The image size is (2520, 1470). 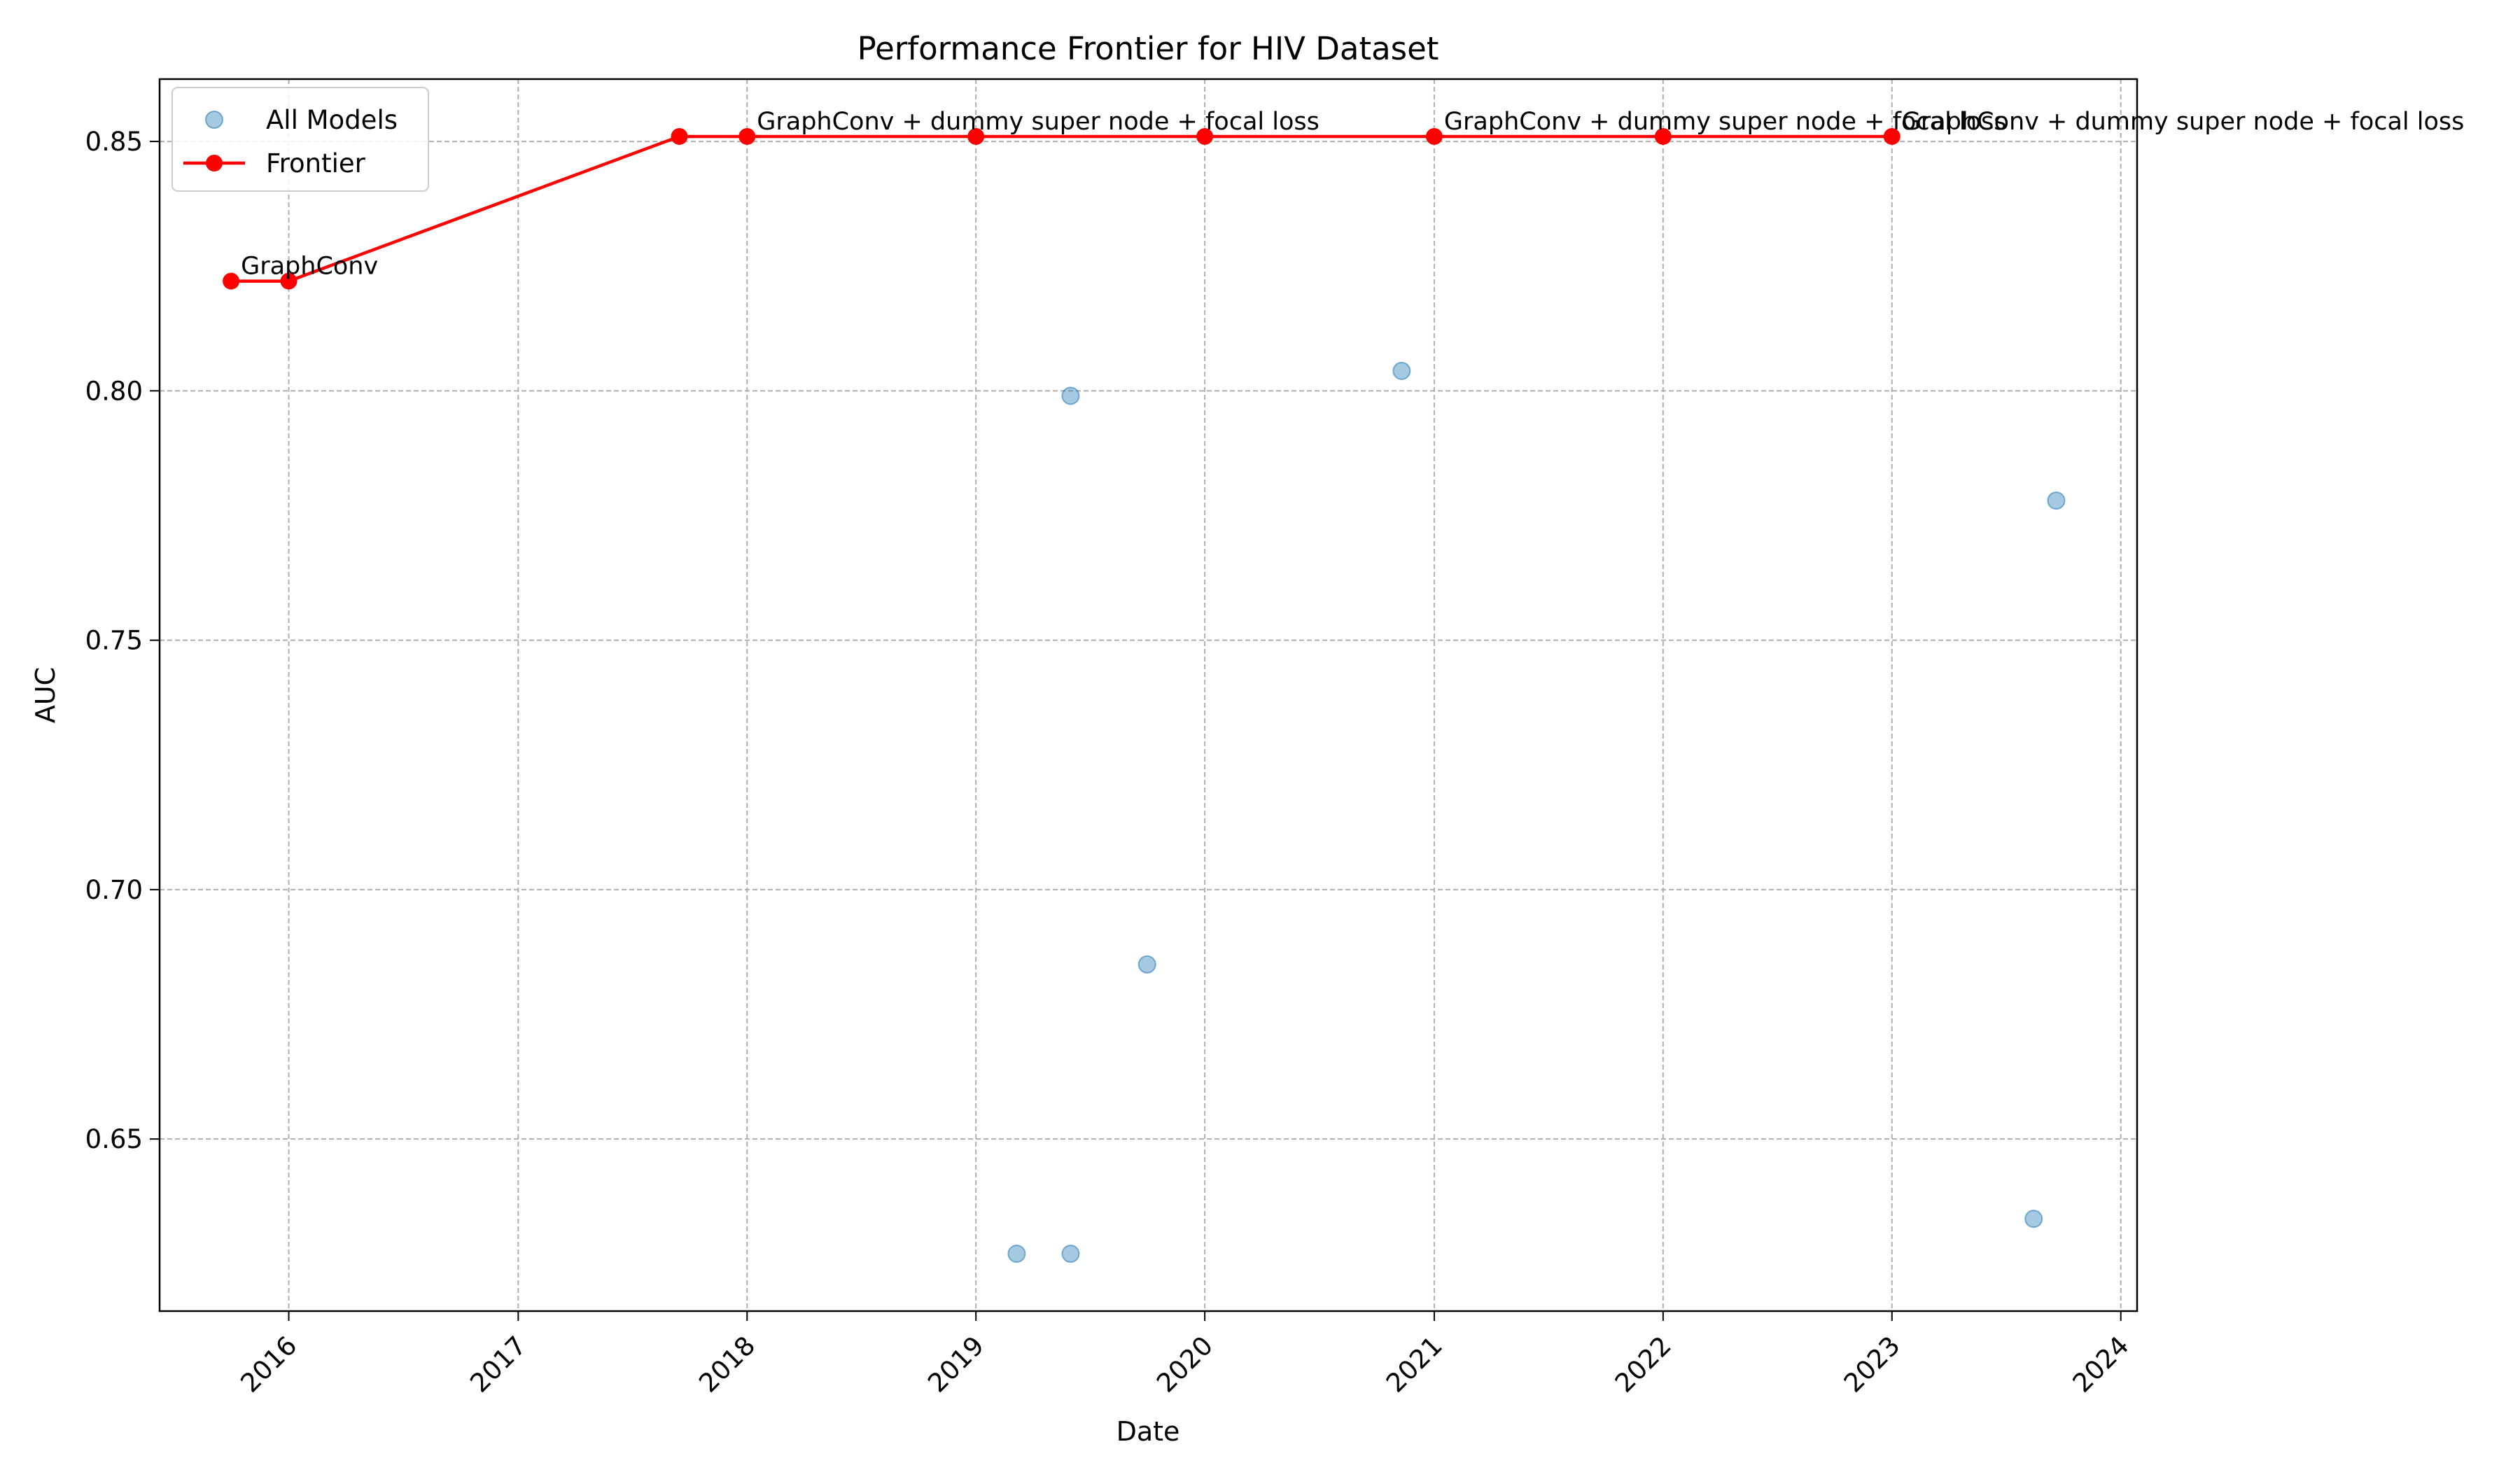 I want to click on point-annotation: GraphConv, so click(x=309, y=267).